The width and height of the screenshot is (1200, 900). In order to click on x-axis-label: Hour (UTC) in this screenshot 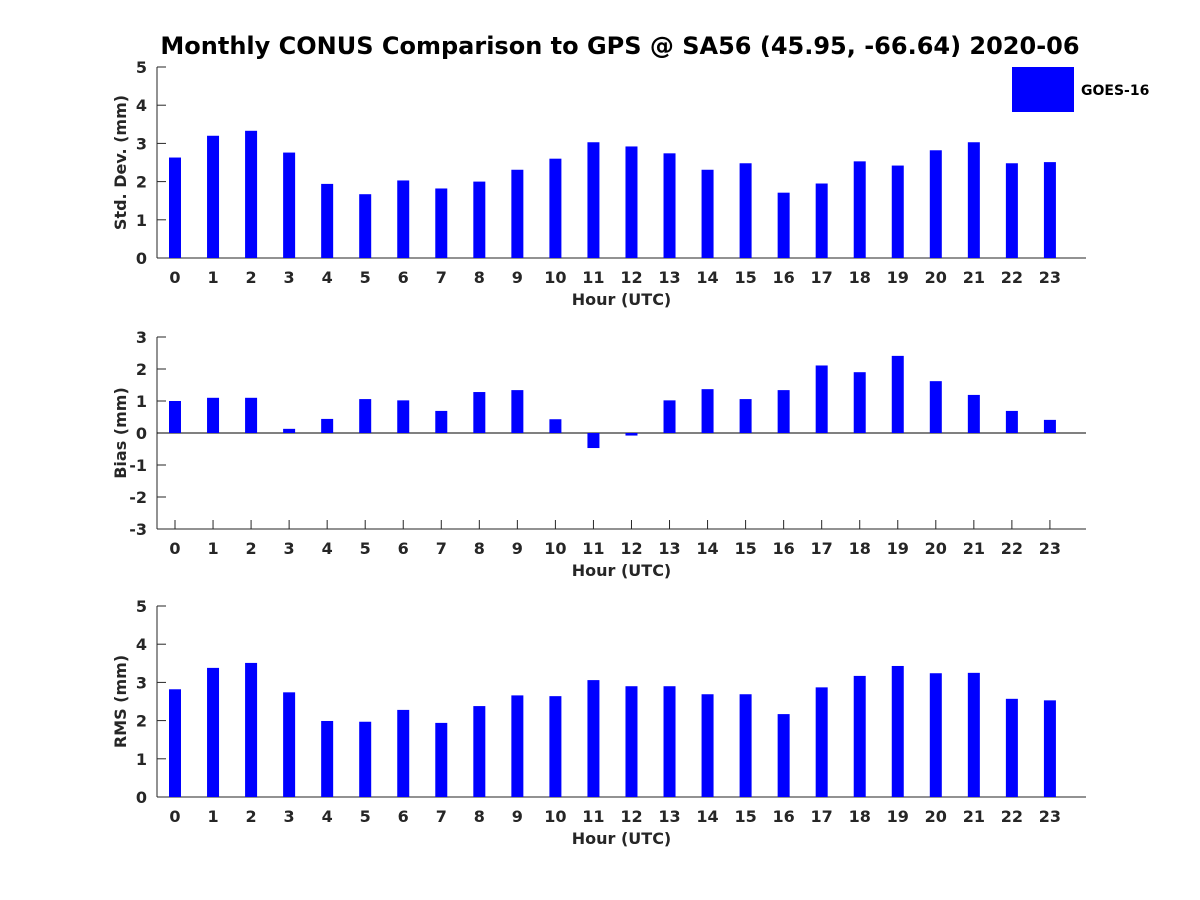, I will do `click(622, 299)`.